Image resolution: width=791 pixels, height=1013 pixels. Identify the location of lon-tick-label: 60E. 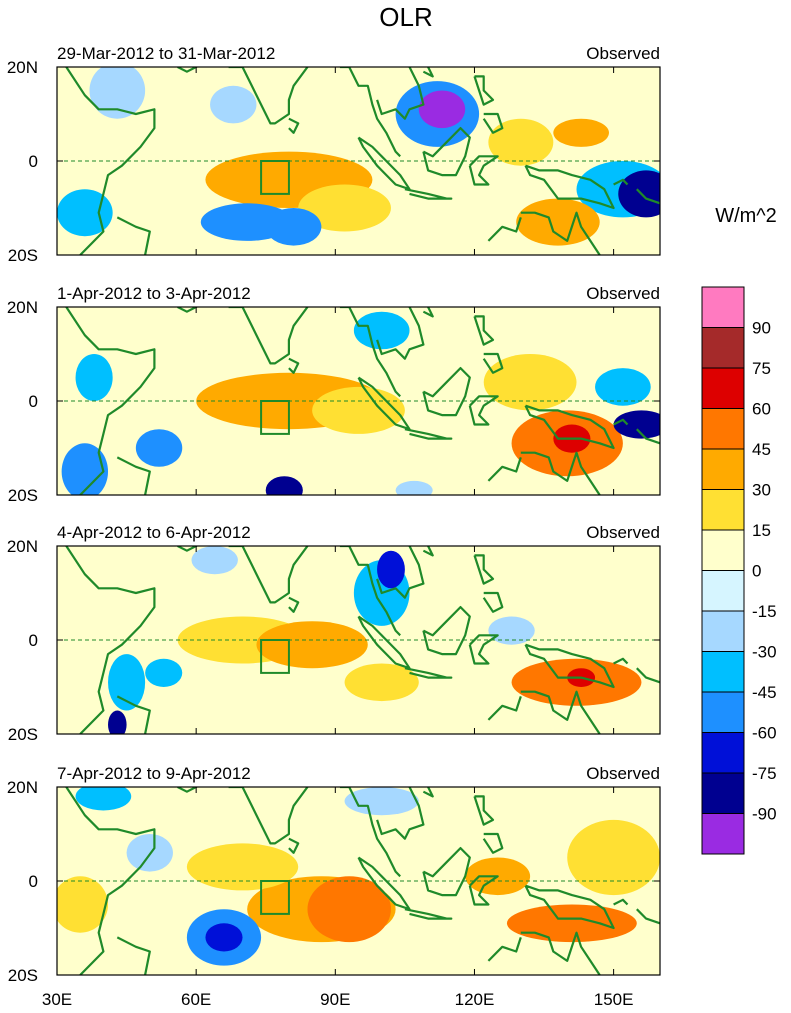
(196, 999).